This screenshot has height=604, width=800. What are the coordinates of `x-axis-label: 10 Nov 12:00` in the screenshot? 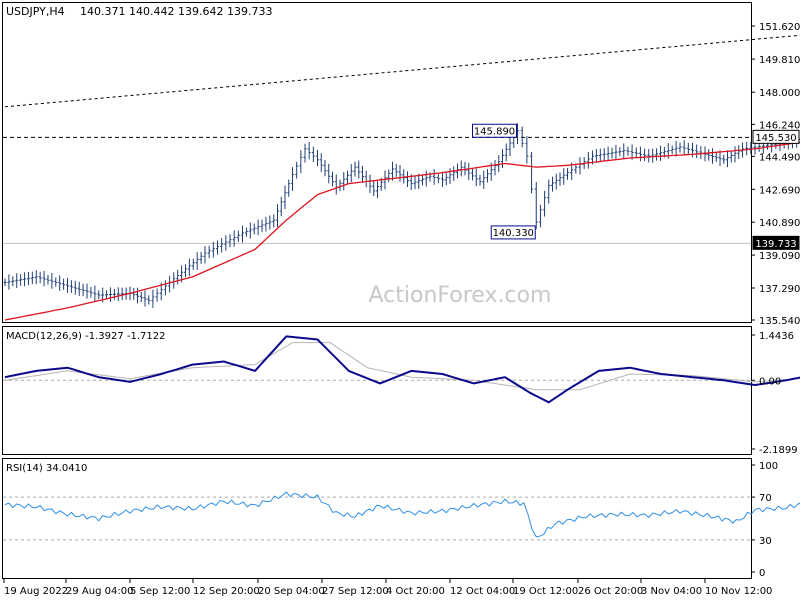 It's located at (738, 591).